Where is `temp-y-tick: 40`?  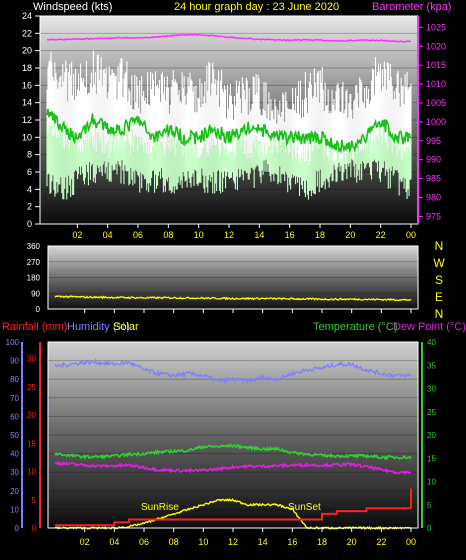
temp-y-tick: 40 is located at coordinates (431, 342).